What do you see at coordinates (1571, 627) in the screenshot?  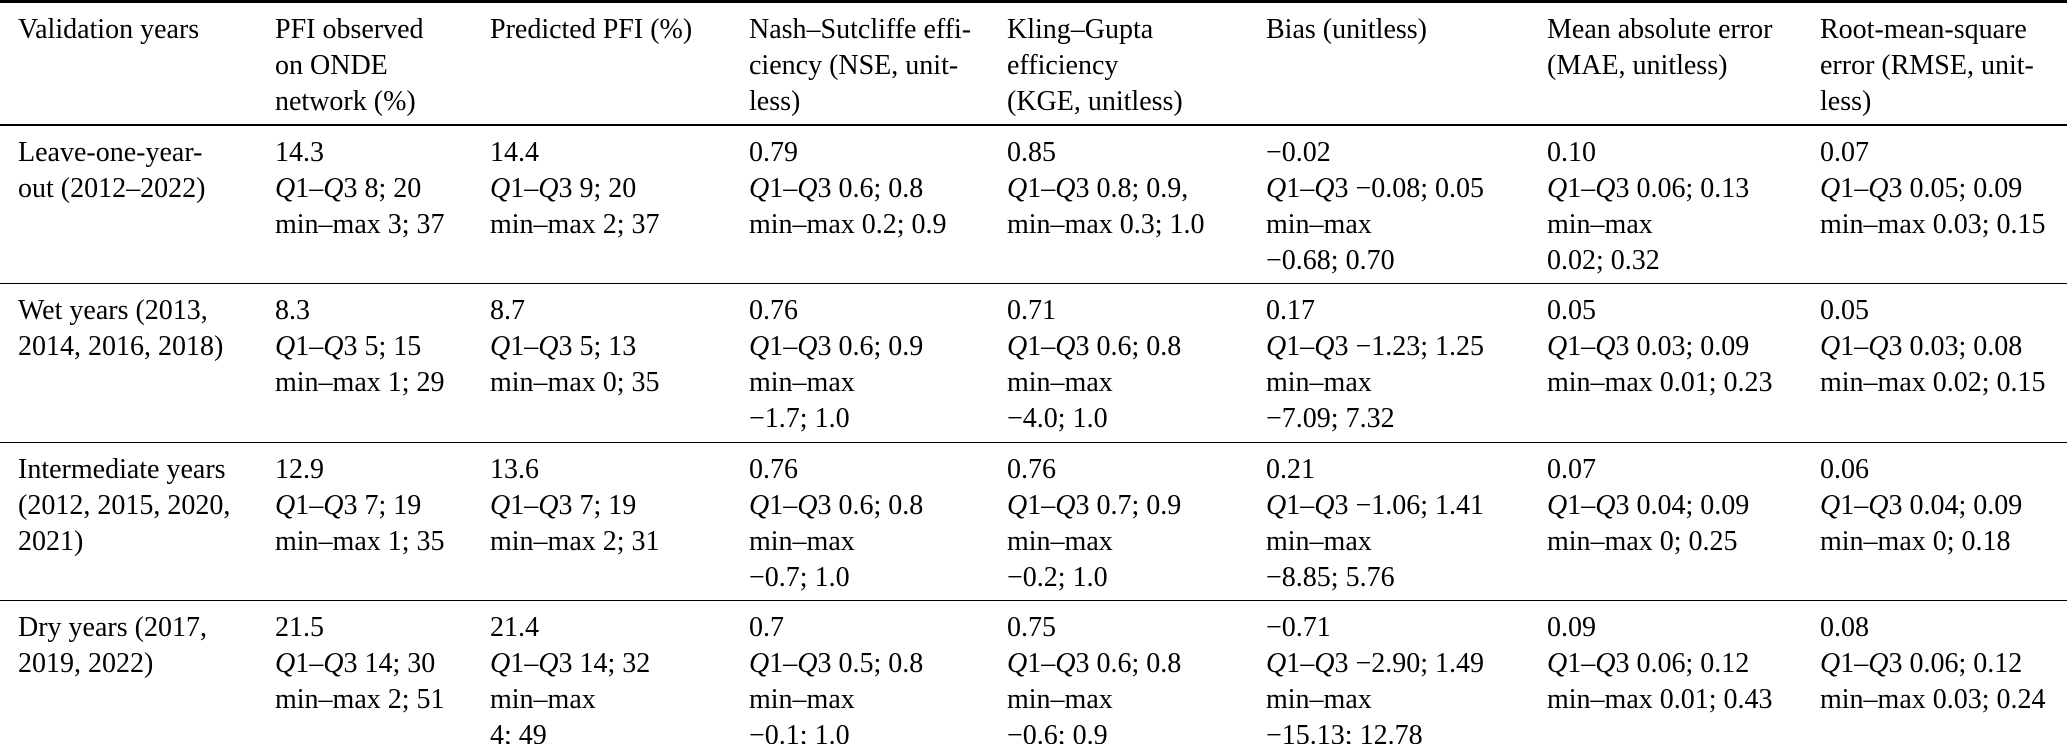 I see `cell-line: 0.09` at bounding box center [1571, 627].